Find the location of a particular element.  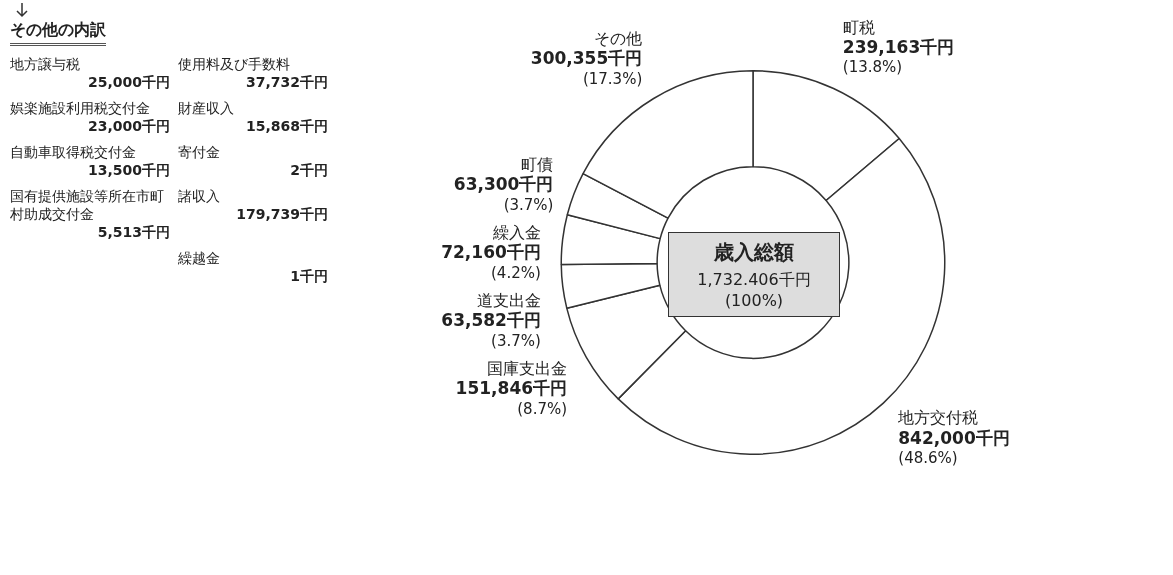

text: 歳入総額 is located at coordinates (754, 252).